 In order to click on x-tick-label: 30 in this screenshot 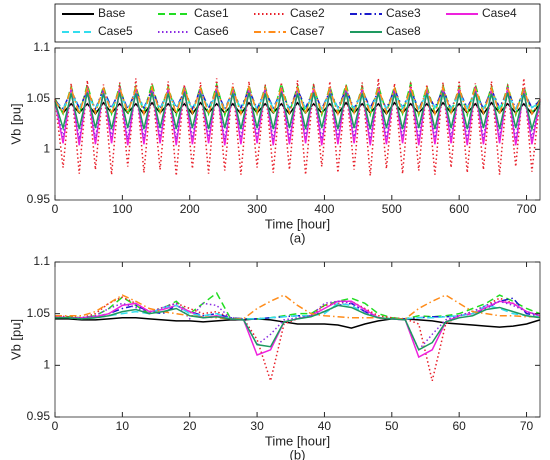, I will do `click(257, 426)`.